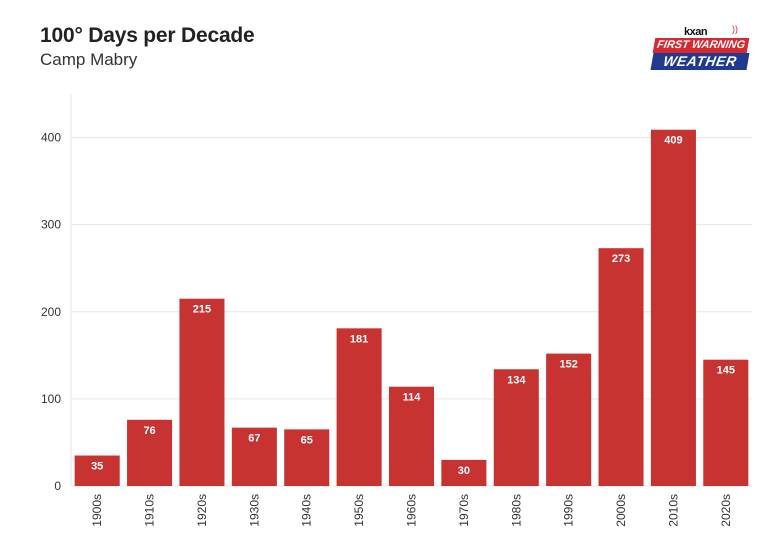  What do you see at coordinates (97, 467) in the screenshot?
I see `bar-value-label: 35` at bounding box center [97, 467].